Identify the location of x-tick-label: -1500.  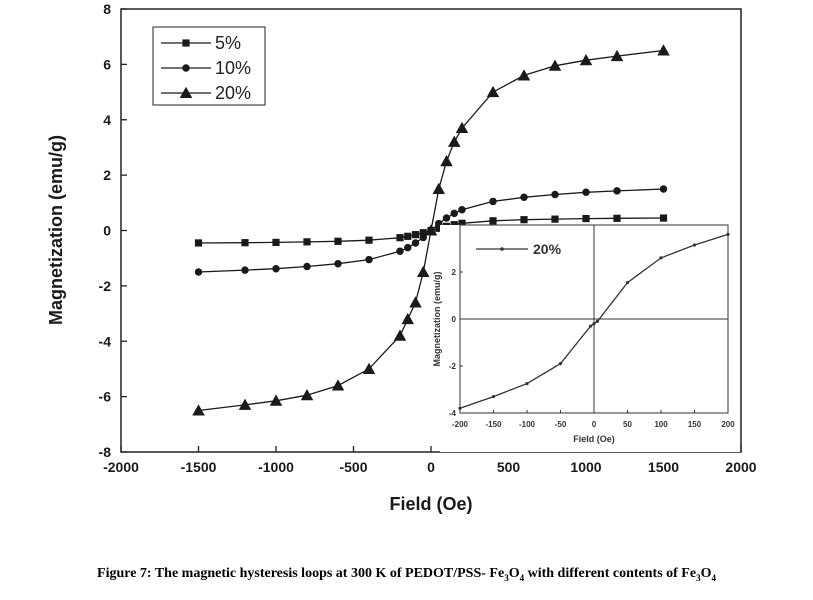
(199, 467).